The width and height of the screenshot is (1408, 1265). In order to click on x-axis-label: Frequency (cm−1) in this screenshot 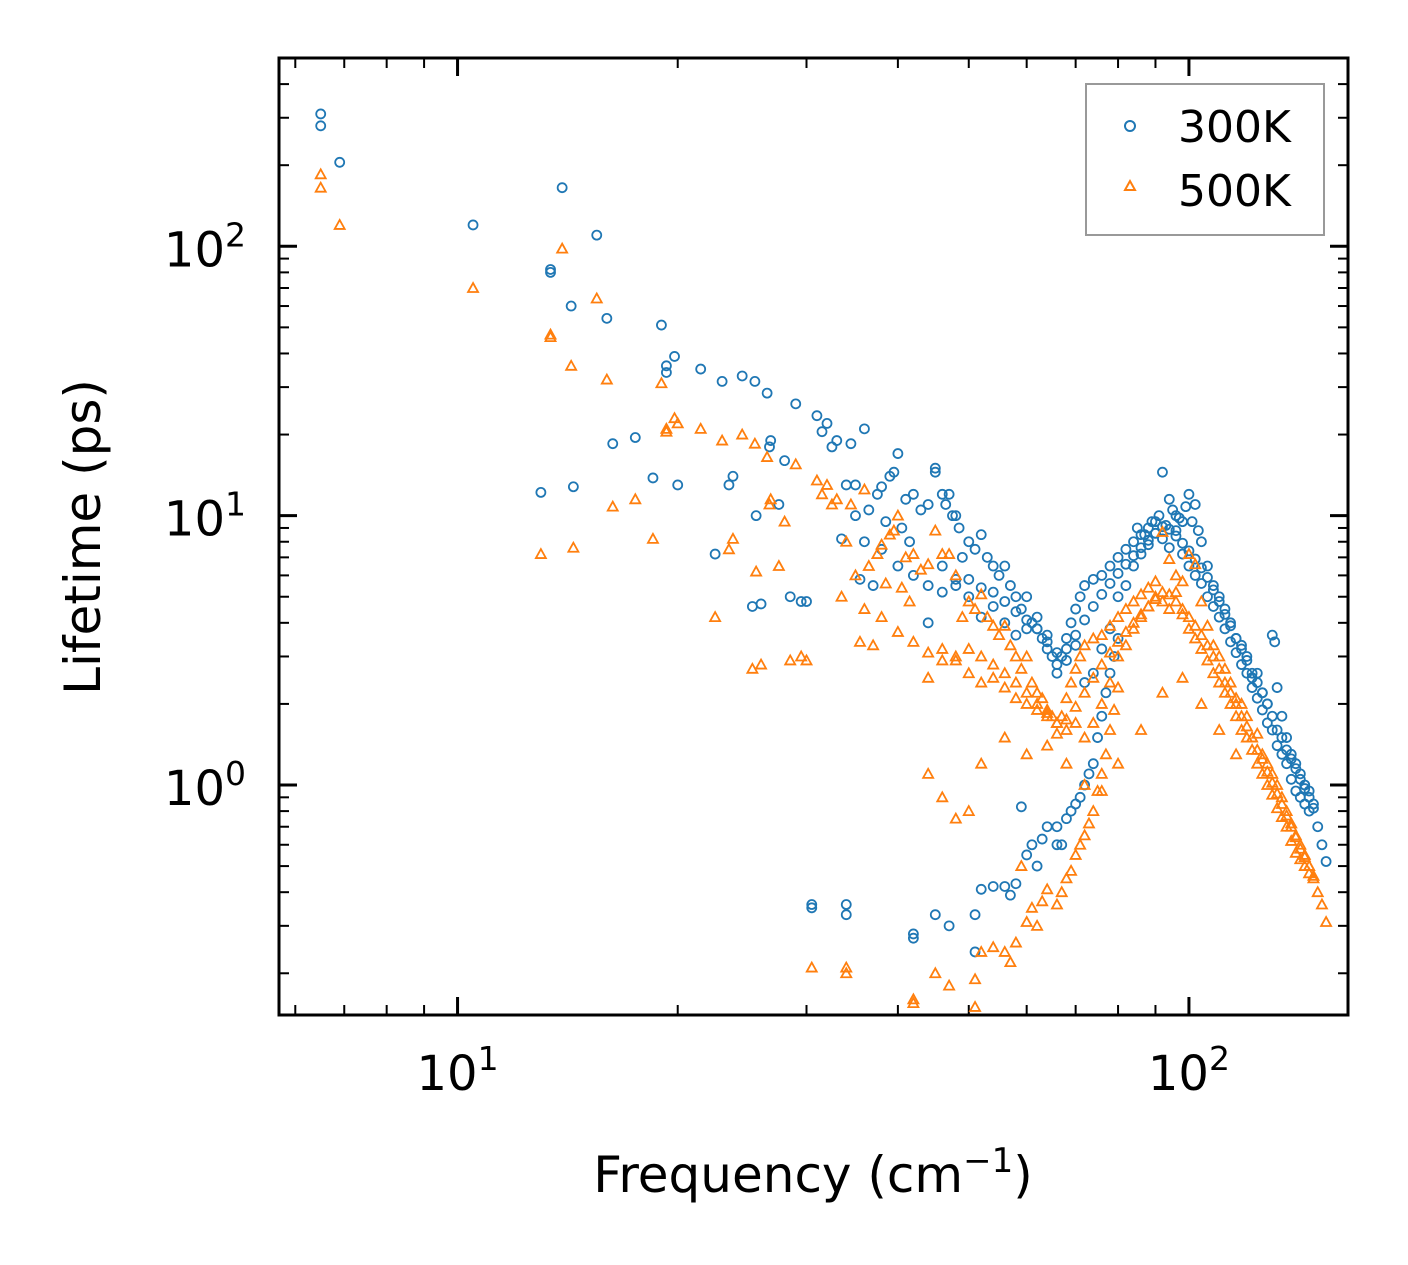, I will do `click(813, 1172)`.